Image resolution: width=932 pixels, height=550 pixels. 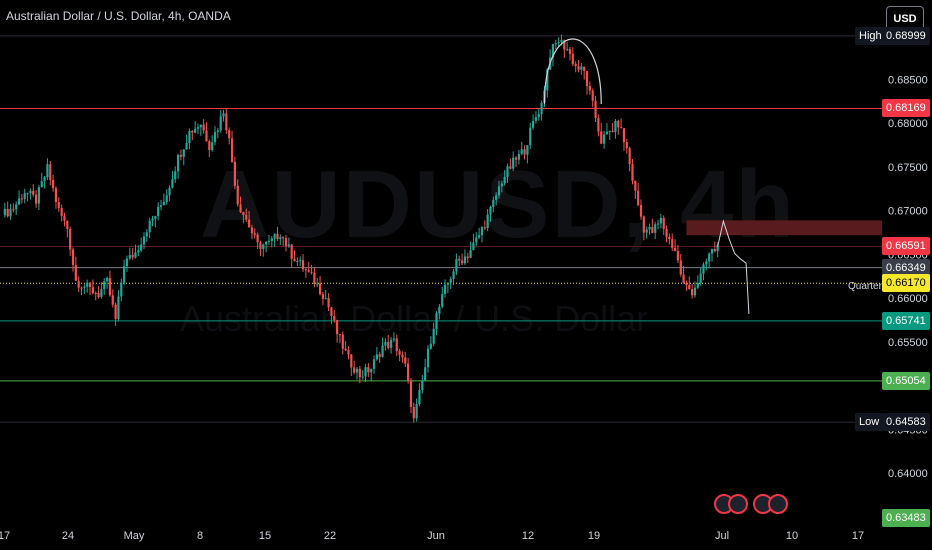 I want to click on resistance-zone, so click(x=784, y=228).